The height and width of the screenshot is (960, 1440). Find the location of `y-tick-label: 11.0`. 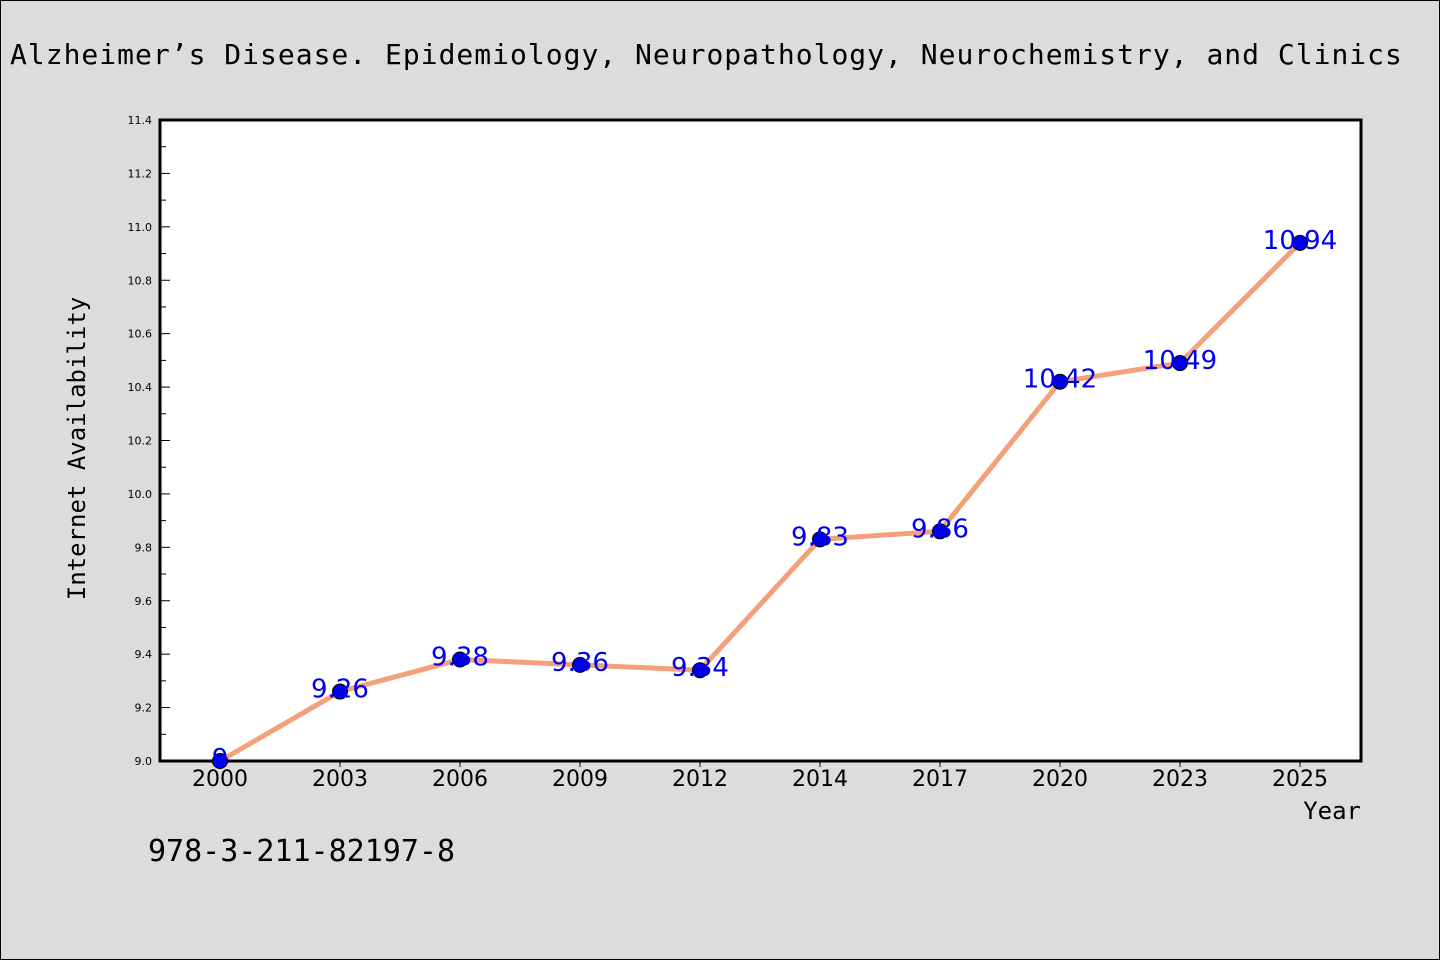

y-tick-label: 11.0 is located at coordinates (140, 227).